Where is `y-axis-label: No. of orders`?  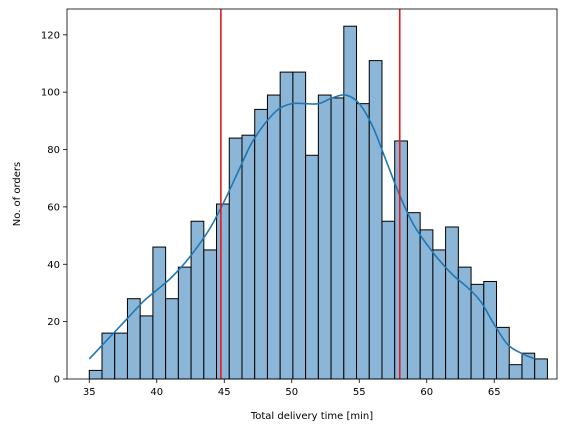
y-axis-label: No. of orders is located at coordinates (17, 194).